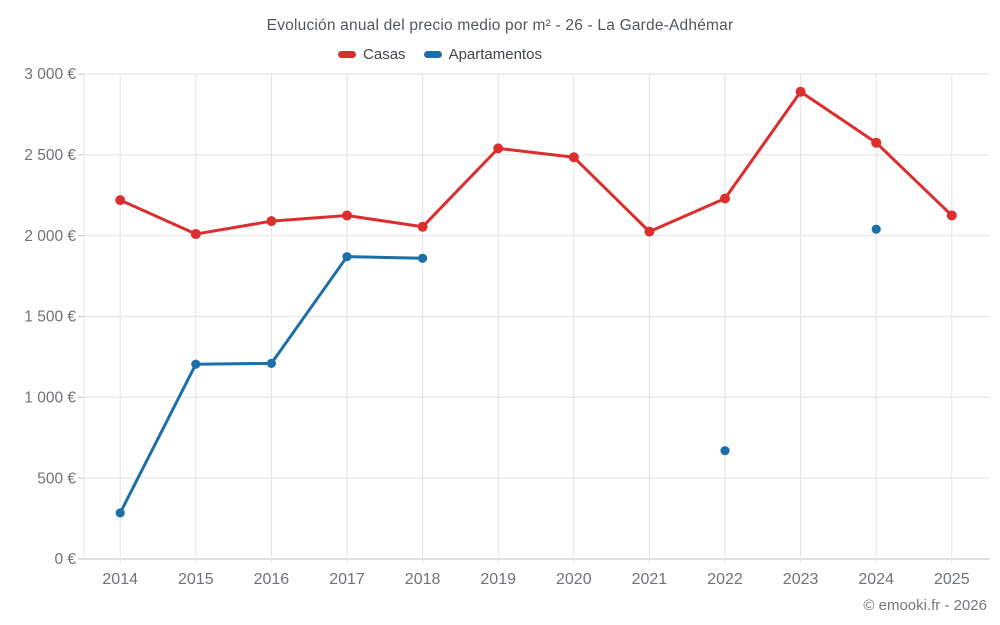 This screenshot has width=1000, height=625. I want to click on data-point-apartamentos-2017, so click(347, 257).